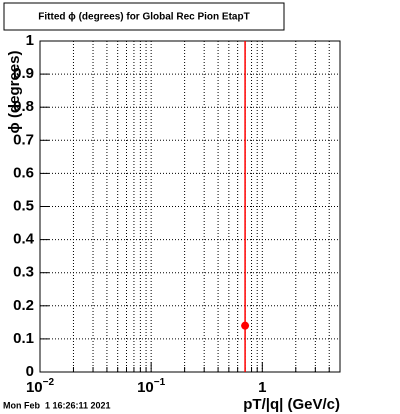 Image resolution: width=400 pixels, height=414 pixels. Describe the element at coordinates (23, 205) in the screenshot. I see `y-tick-label: 0.5` at that location.